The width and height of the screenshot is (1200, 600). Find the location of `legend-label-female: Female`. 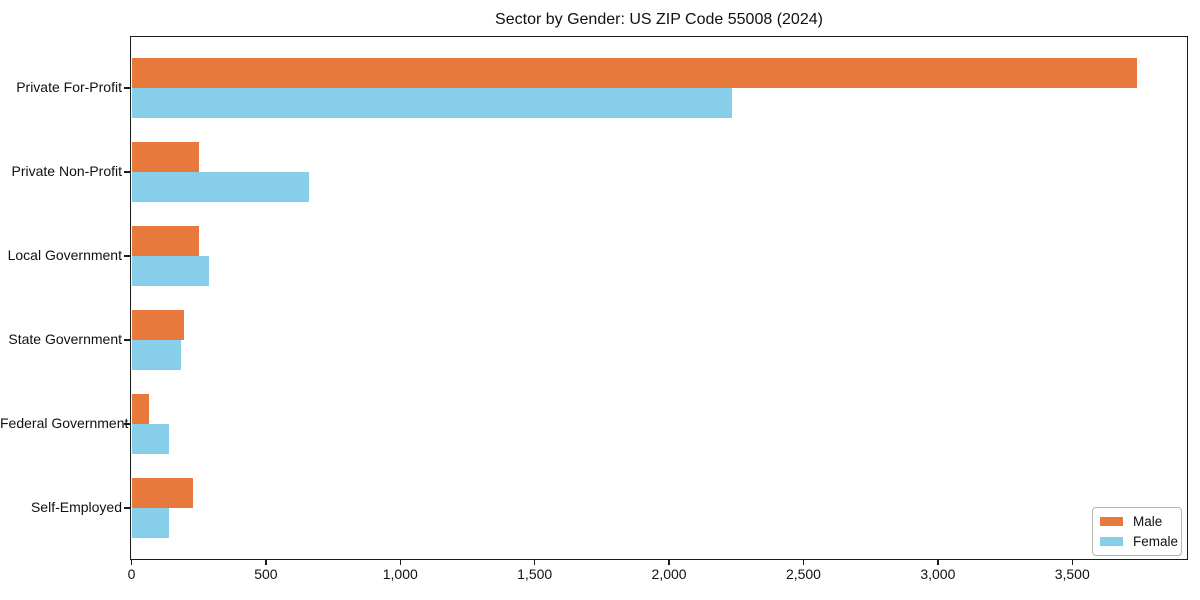

legend-label-female: Female is located at coordinates (1156, 541).